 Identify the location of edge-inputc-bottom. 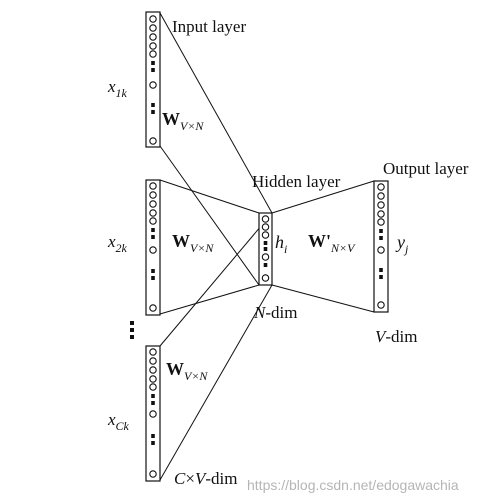
(216, 382).